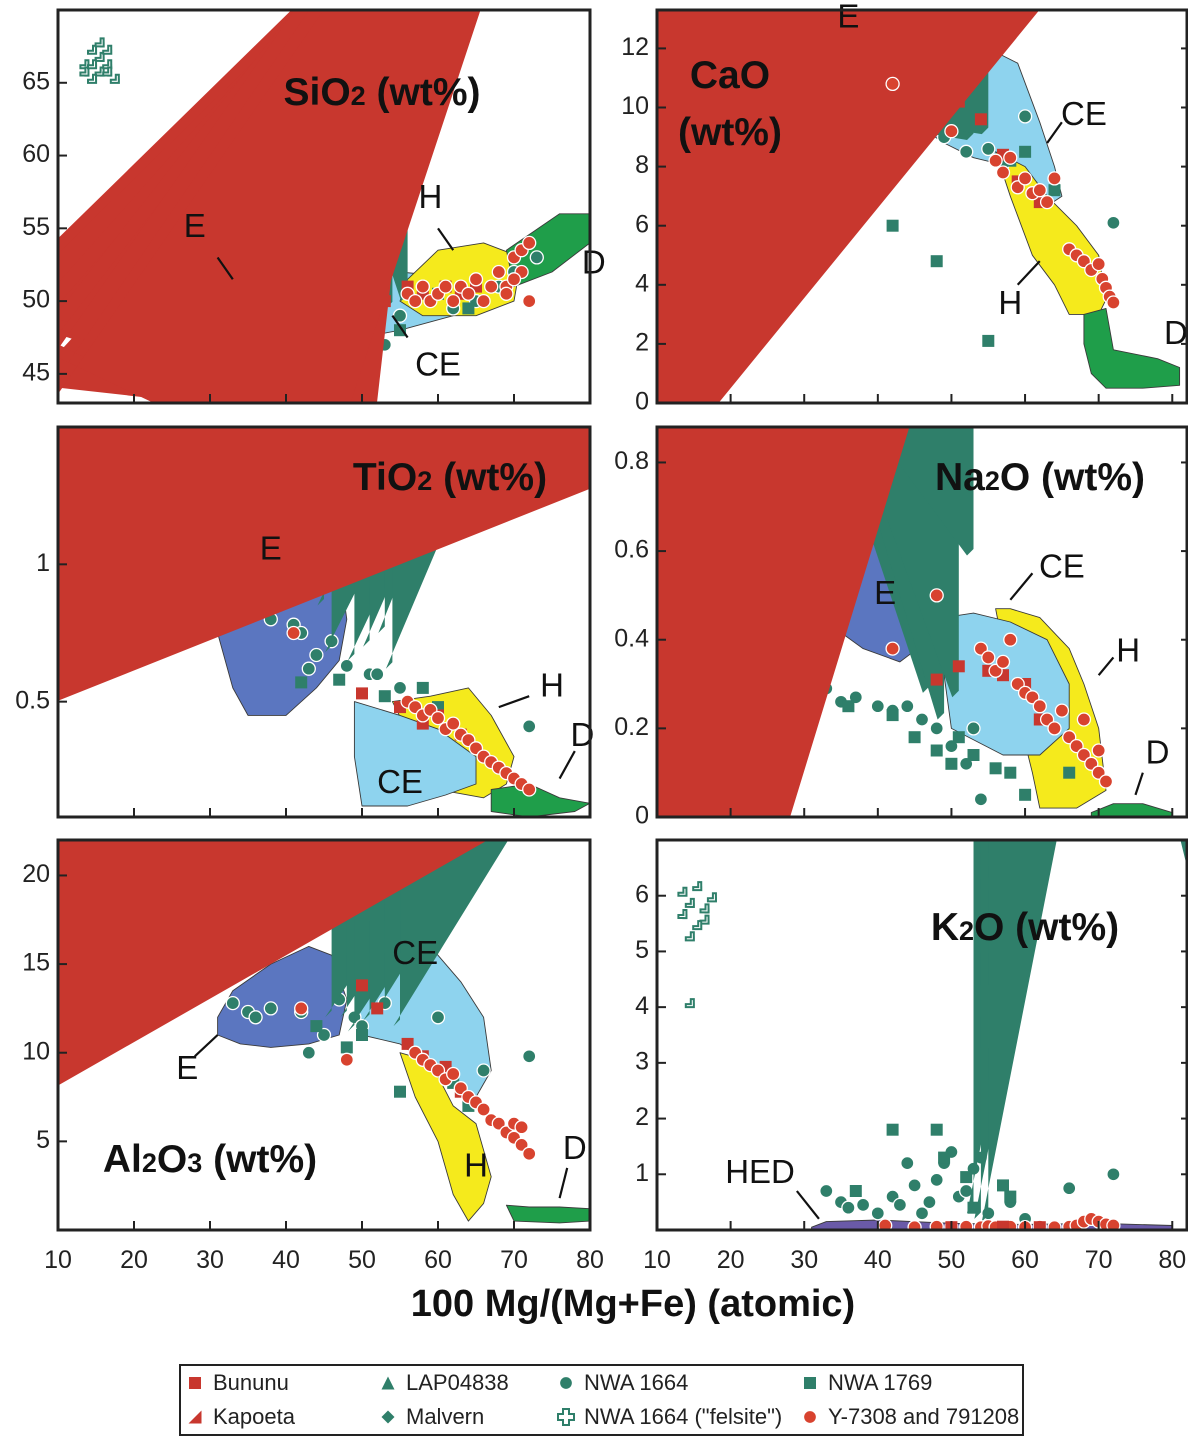  What do you see at coordinates (642, 1173) in the screenshot?
I see `y-tick-label: 1` at bounding box center [642, 1173].